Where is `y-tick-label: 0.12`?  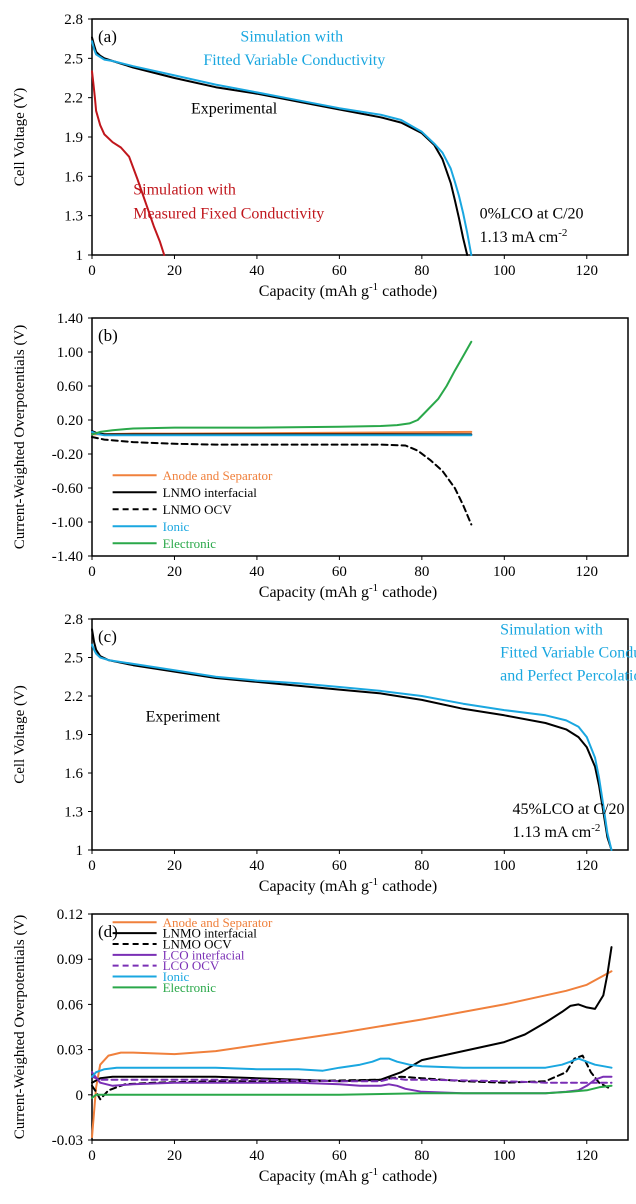
y-tick-label: 0.12 is located at coordinates (70, 915).